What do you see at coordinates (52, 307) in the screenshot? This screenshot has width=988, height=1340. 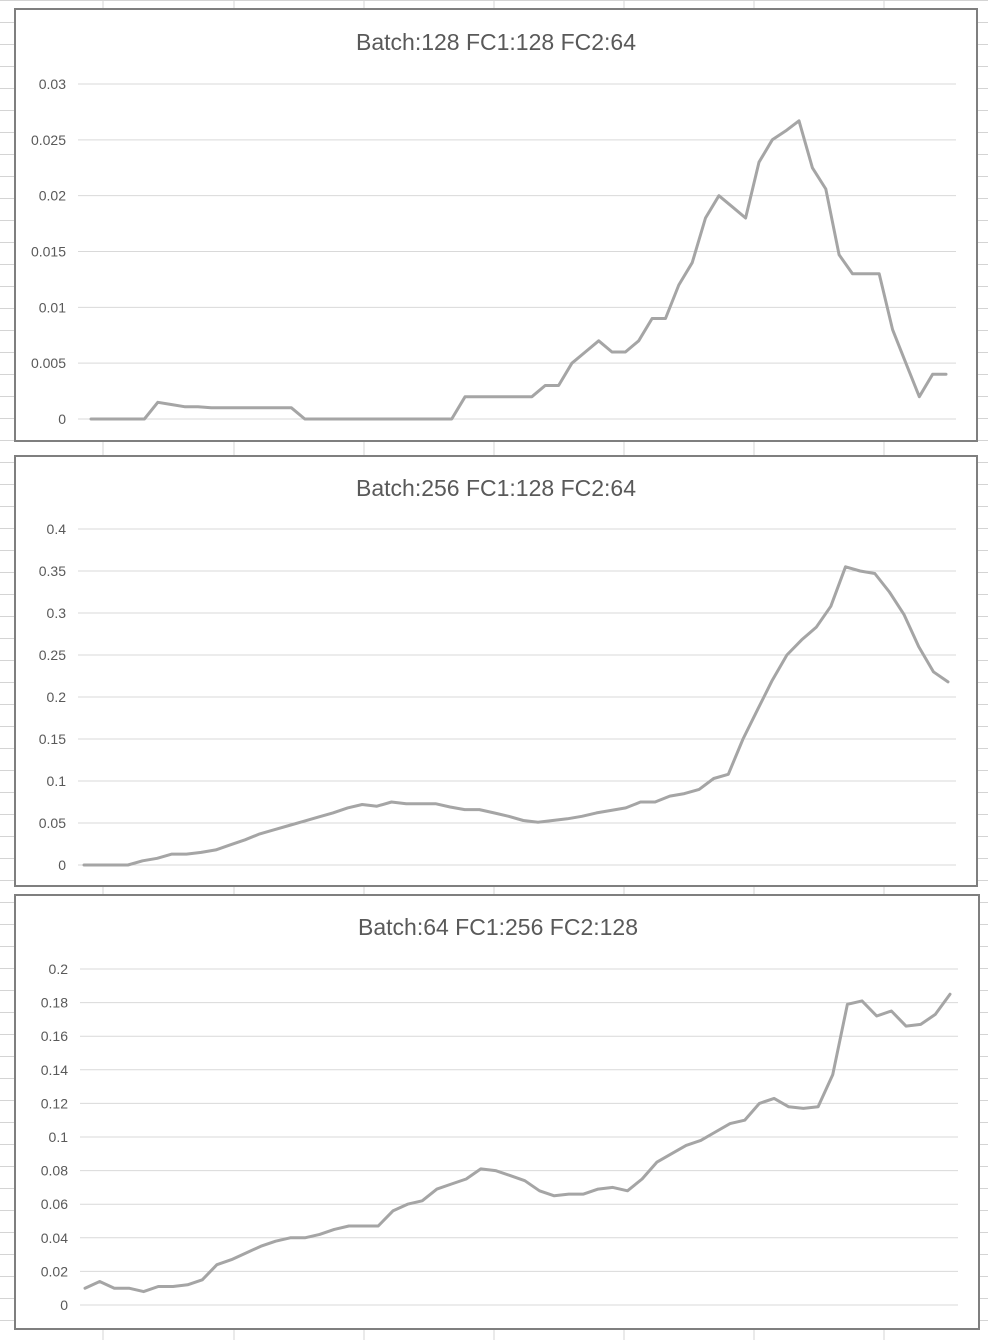 I see `y-tick-label: 0.01` at bounding box center [52, 307].